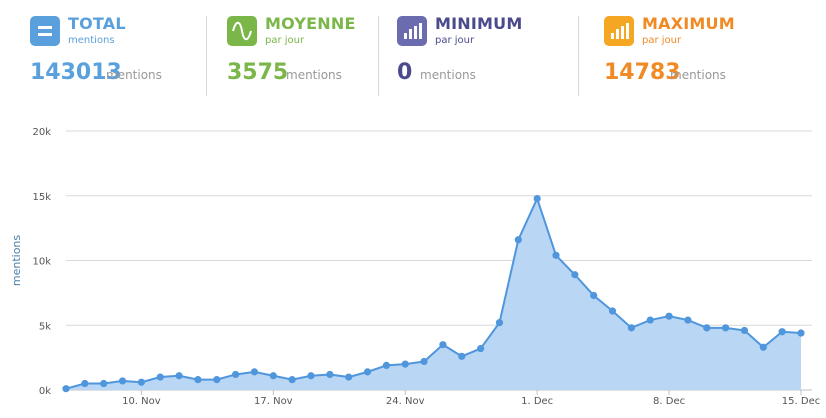 The width and height of the screenshot is (826, 418). I want to click on stat-maximum-label: MAXIMUM, so click(688, 23).